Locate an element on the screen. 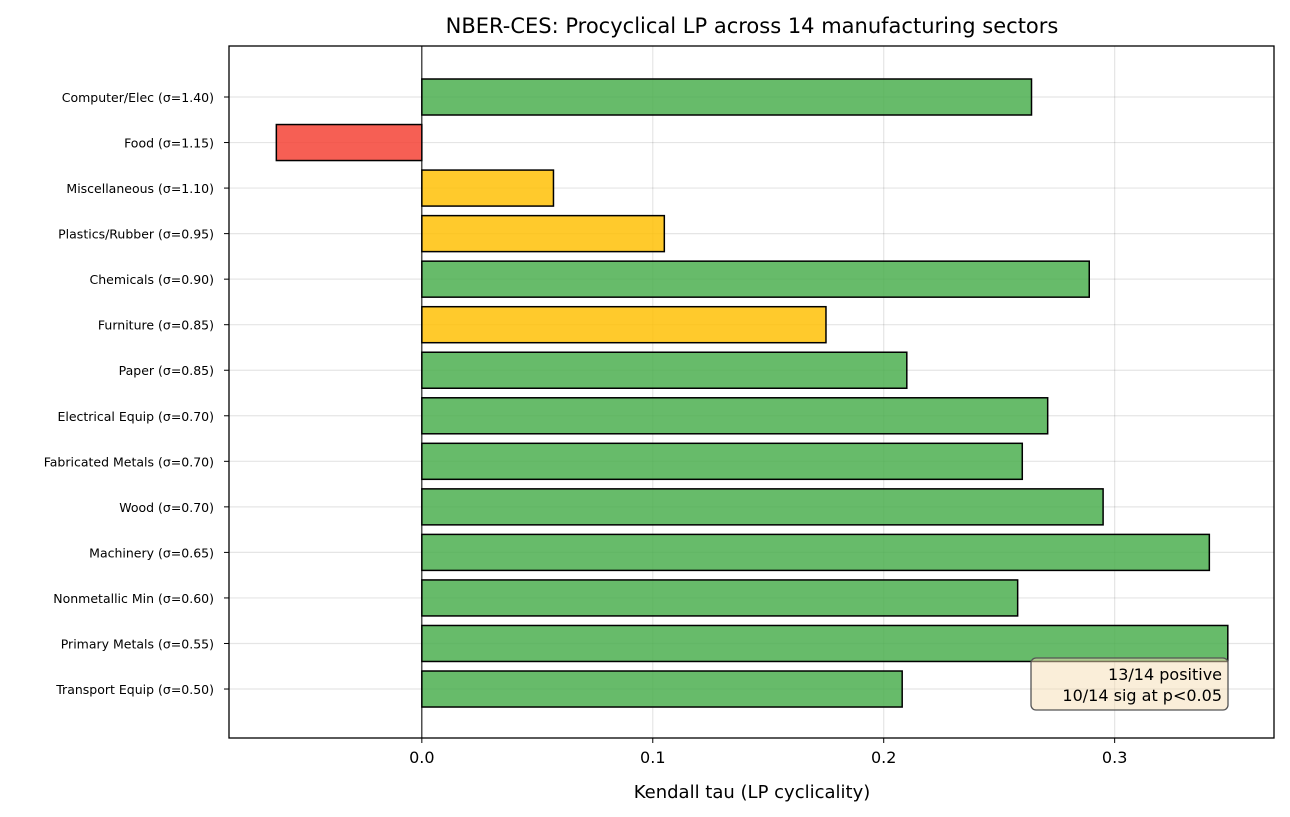 The height and width of the screenshot is (817, 1290). y-tick-label: Computer/Elec (σ=1.40) is located at coordinates (138, 97).